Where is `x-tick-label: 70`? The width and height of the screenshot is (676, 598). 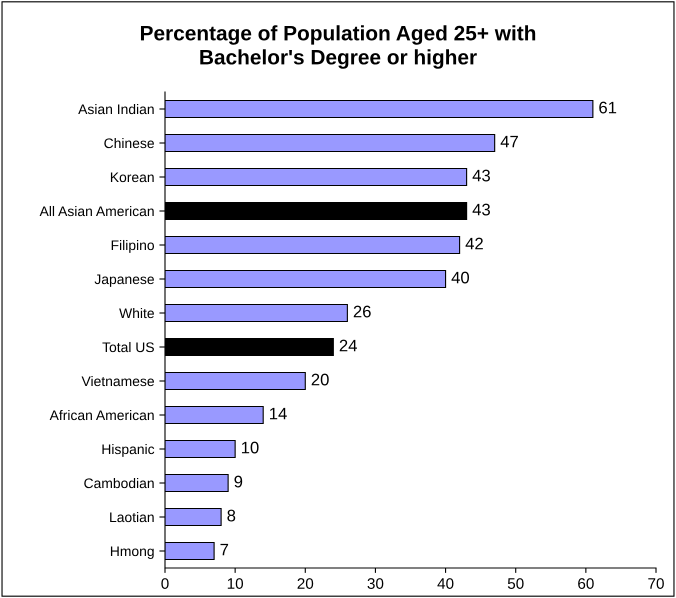 x-tick-label: 70 is located at coordinates (656, 583).